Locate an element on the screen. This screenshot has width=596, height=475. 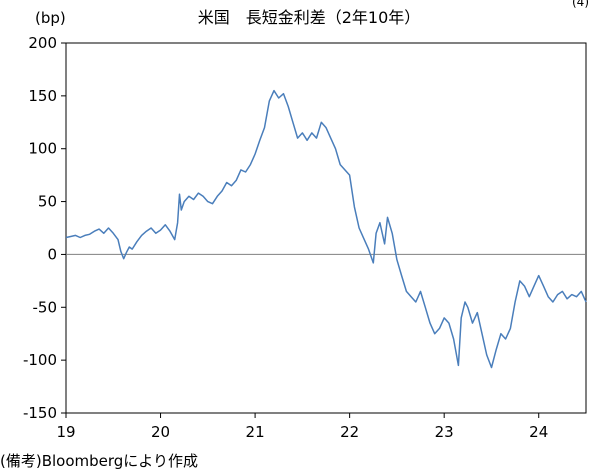
x-axis: 19 20 21 22 23 24 is located at coordinates (302, 427).